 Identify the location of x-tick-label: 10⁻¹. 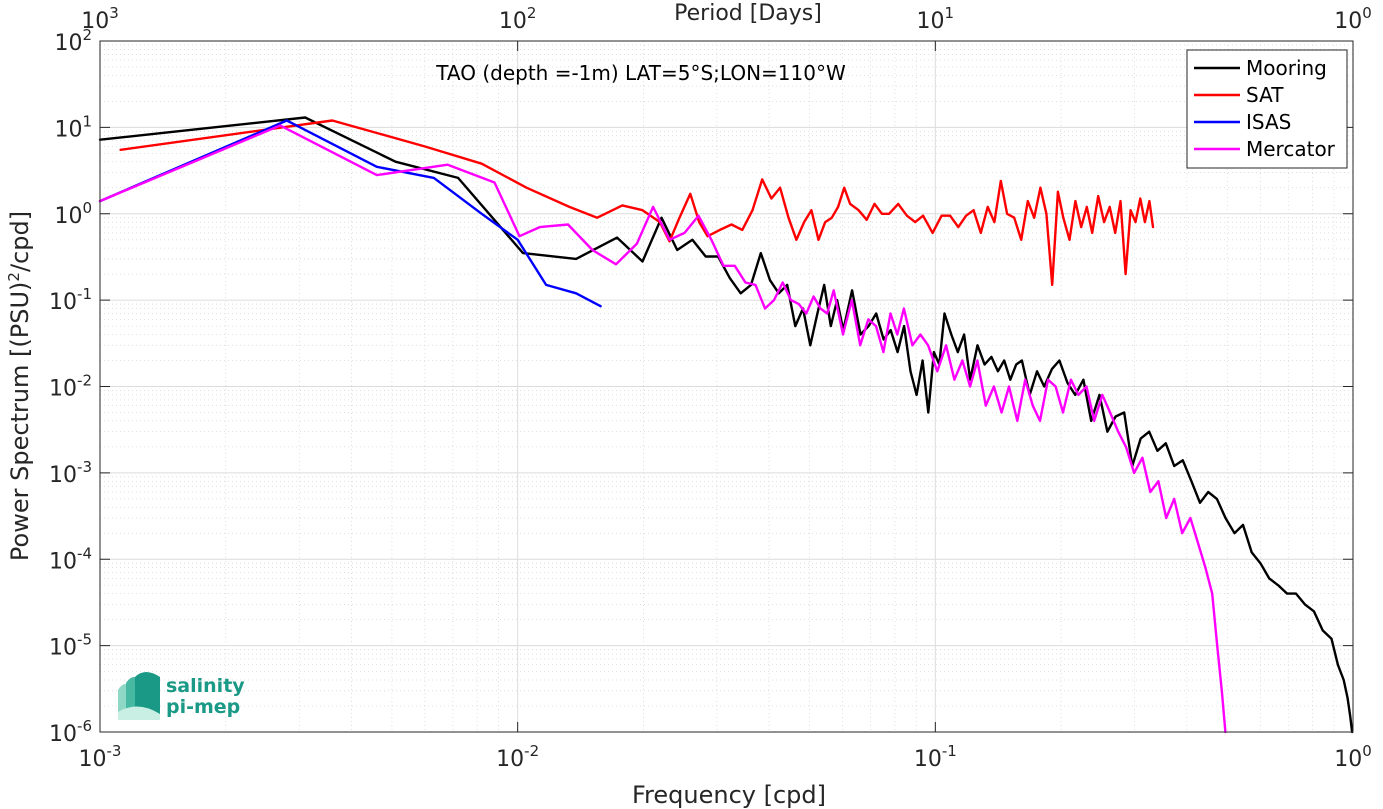
(935, 757).